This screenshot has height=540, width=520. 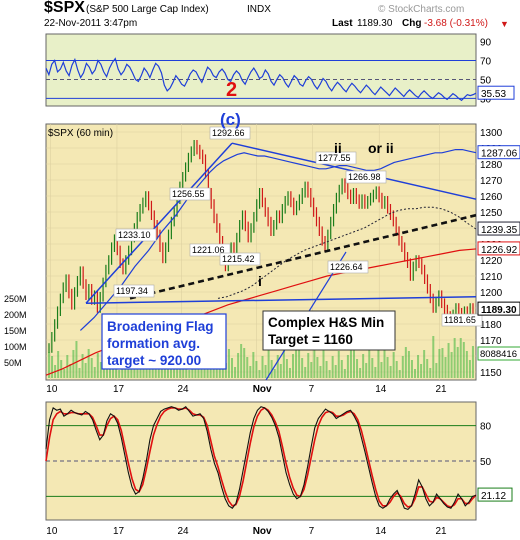 I want to click on volume-tick-label: 50M, so click(x=13, y=363).